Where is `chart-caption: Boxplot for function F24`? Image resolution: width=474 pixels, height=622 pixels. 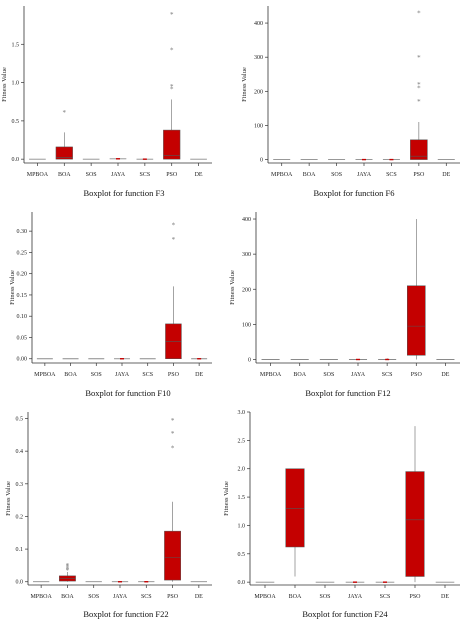 chart-caption: Boxplot for function F24 is located at coordinates (345, 614).